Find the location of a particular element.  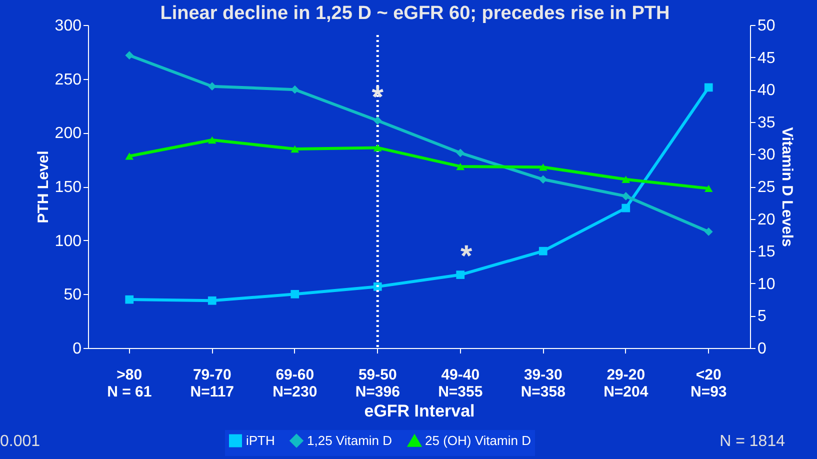

y2-tick-label: 35 is located at coordinates (767, 123).